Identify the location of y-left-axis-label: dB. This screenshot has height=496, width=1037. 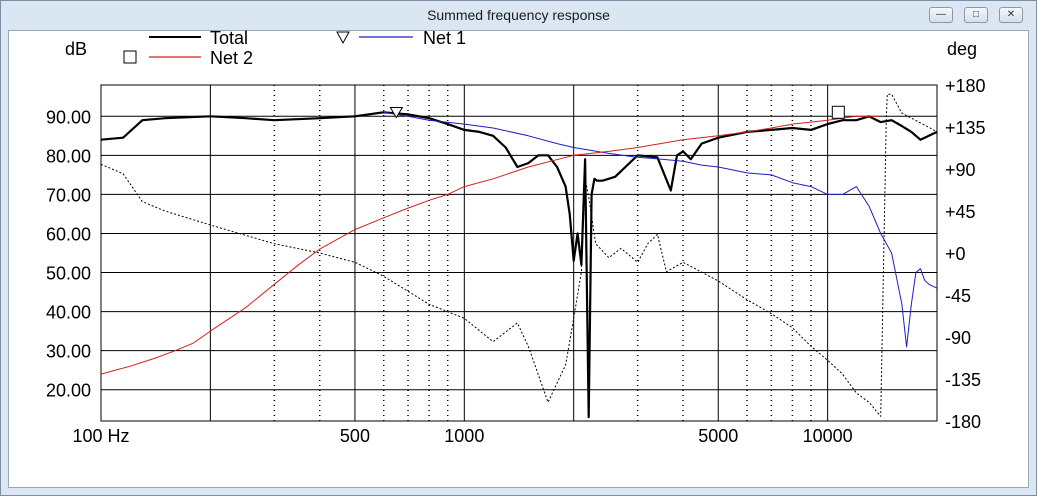
(76, 49).